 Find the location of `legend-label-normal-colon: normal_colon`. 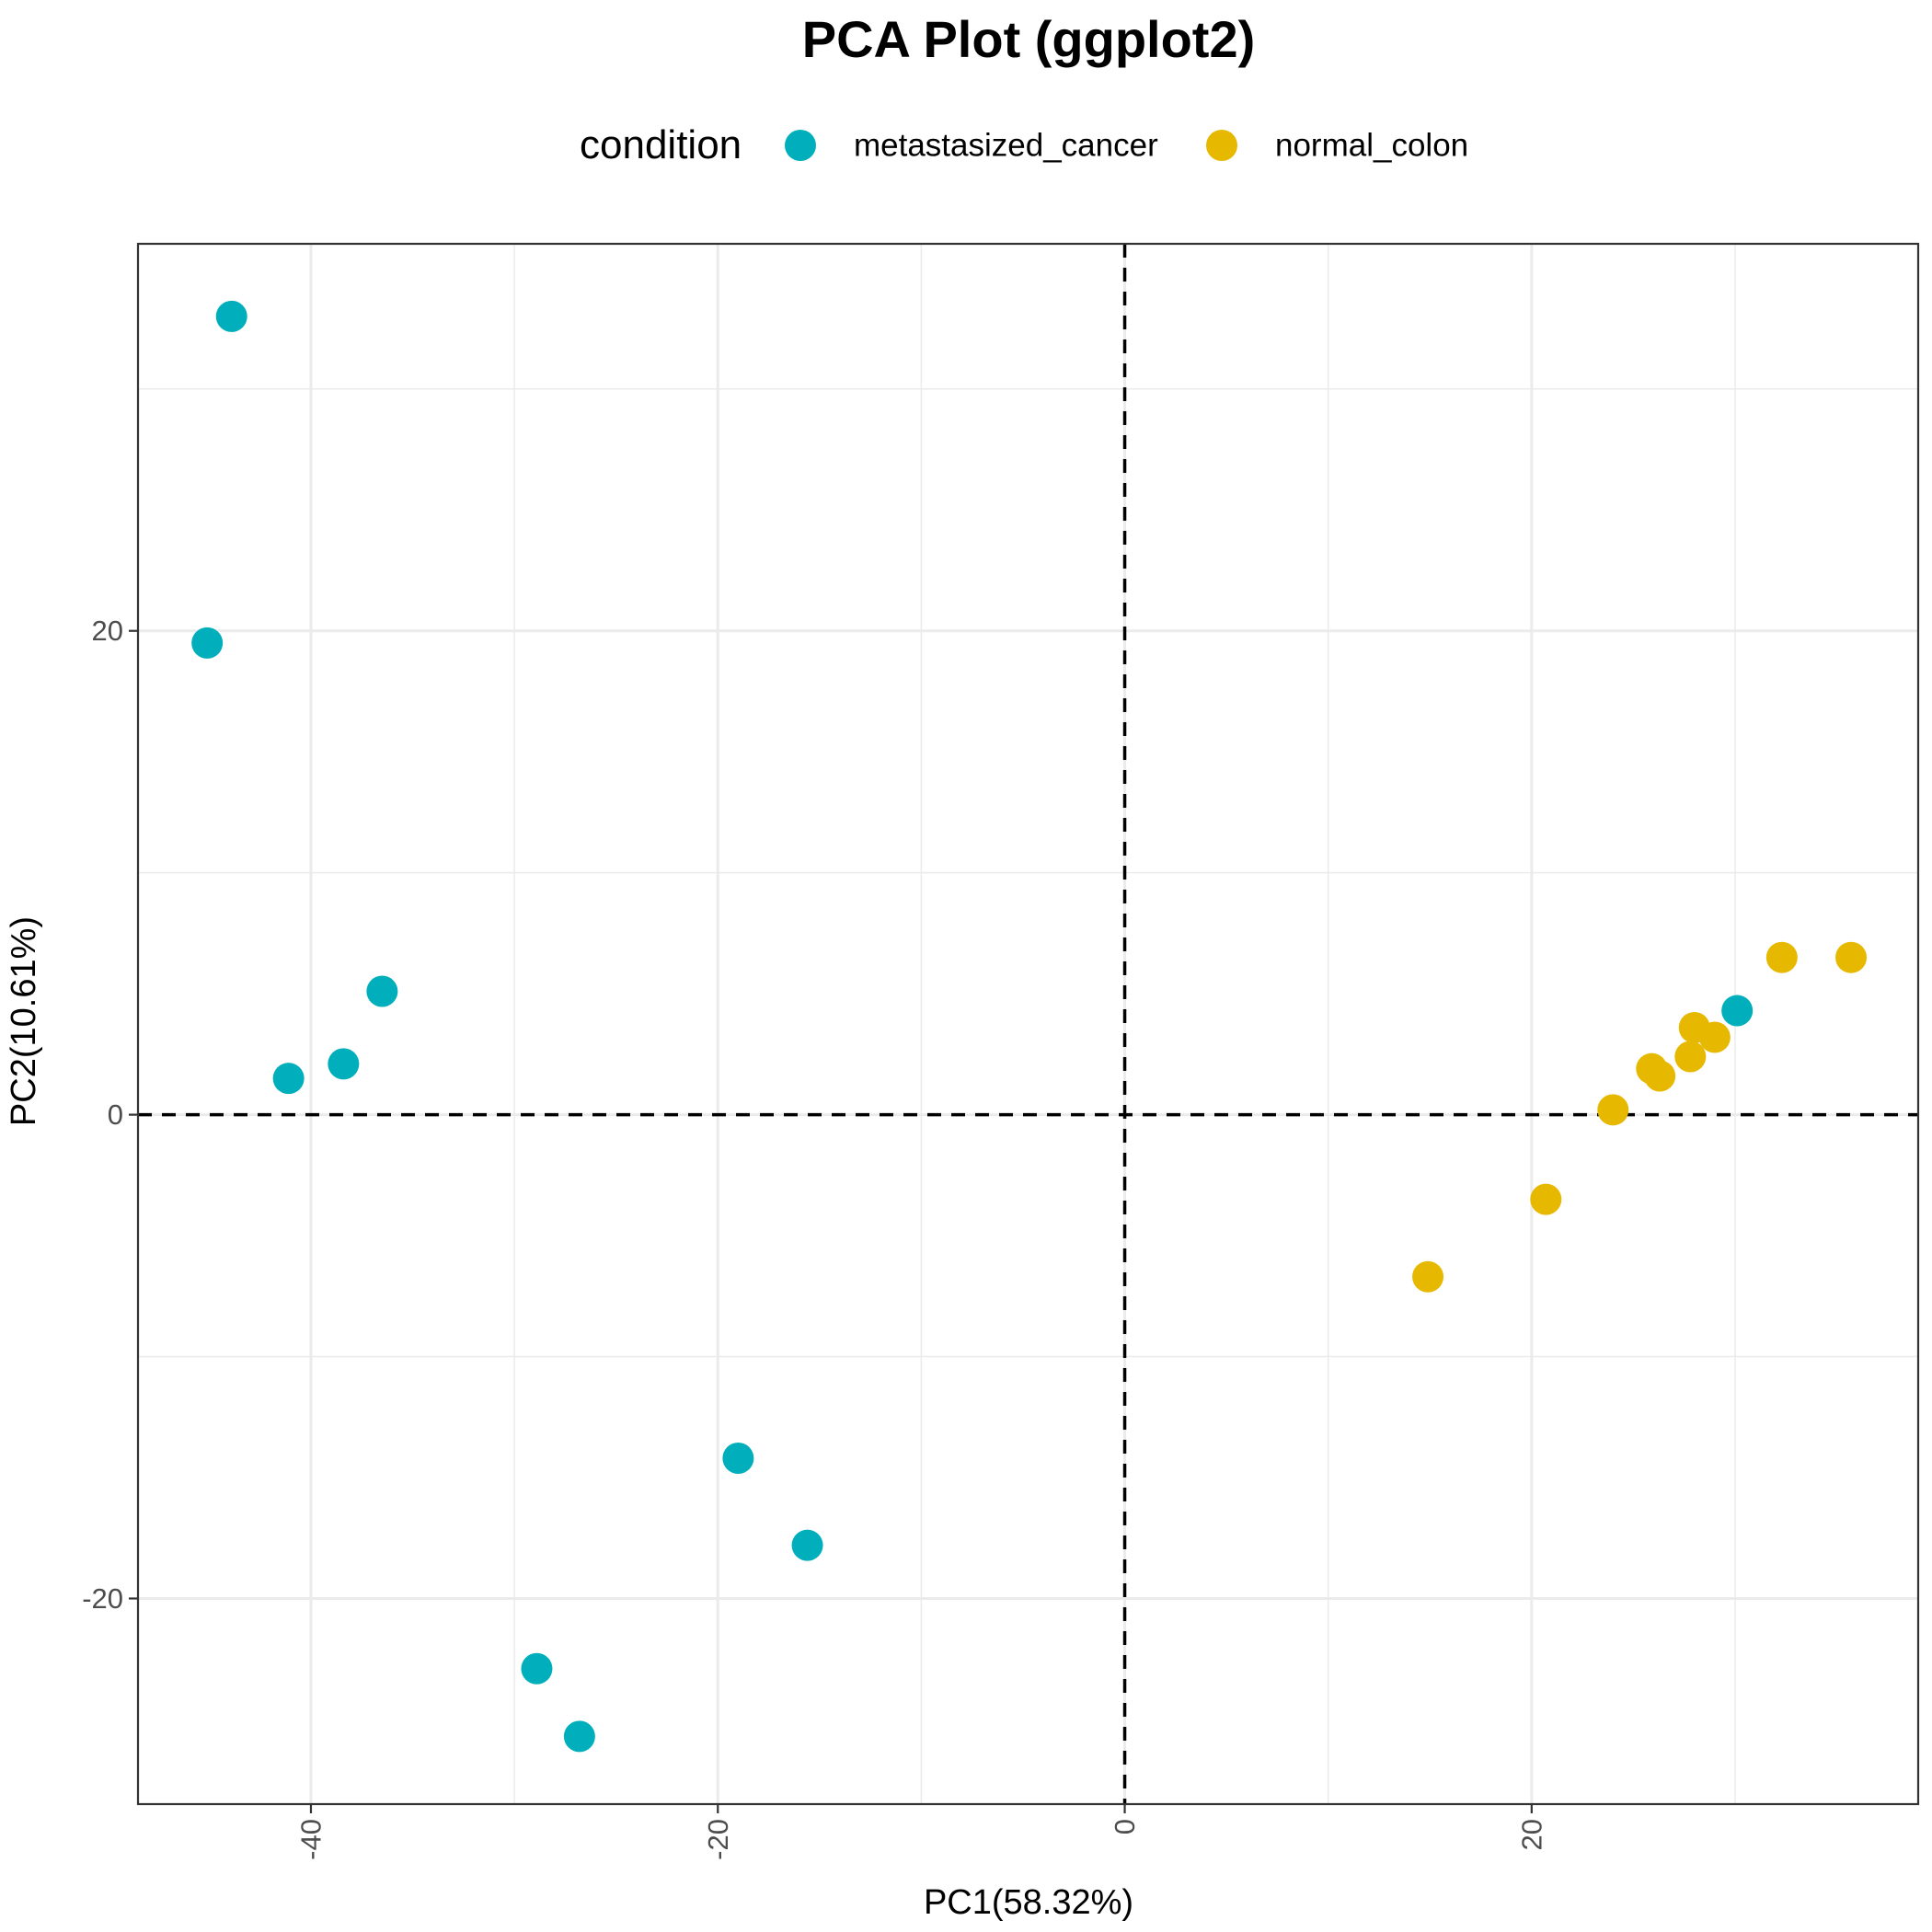

legend-label-normal-colon: normal_colon is located at coordinates (1371, 146).